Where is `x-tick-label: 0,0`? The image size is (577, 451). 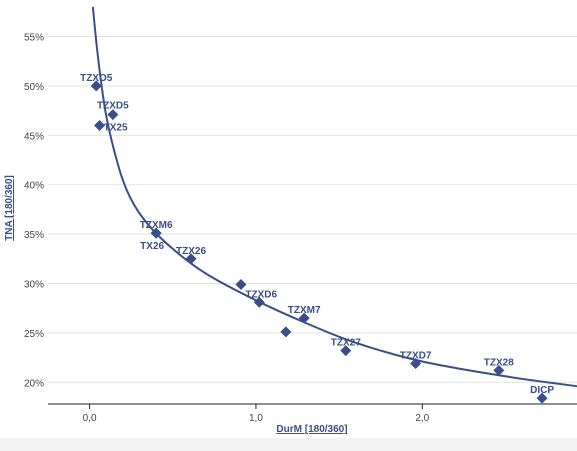 x-tick-label: 0,0 is located at coordinates (90, 418).